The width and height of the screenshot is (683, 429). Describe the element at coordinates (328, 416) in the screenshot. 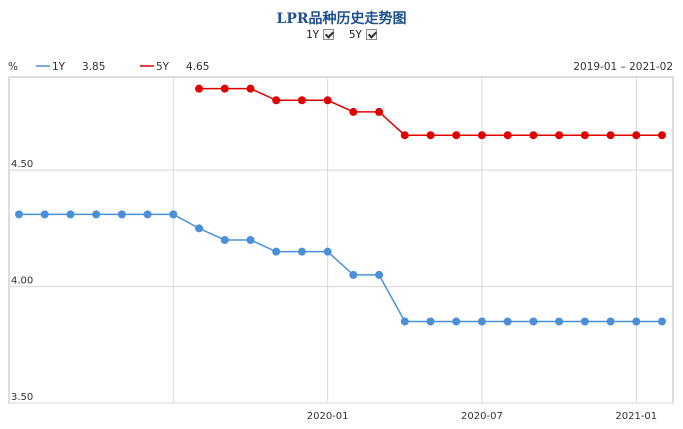

I see `x-tick-label: 2020-01` at that location.